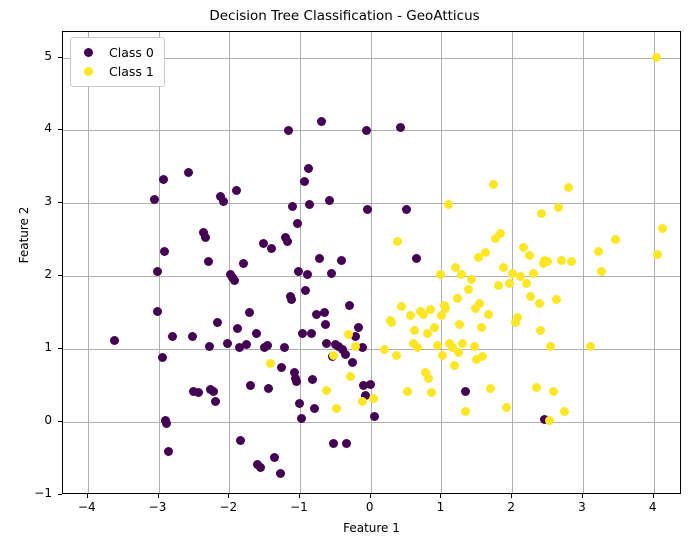  Describe the element at coordinates (116, 71) in the screenshot. I see `legend-item: Class 1` at that location.